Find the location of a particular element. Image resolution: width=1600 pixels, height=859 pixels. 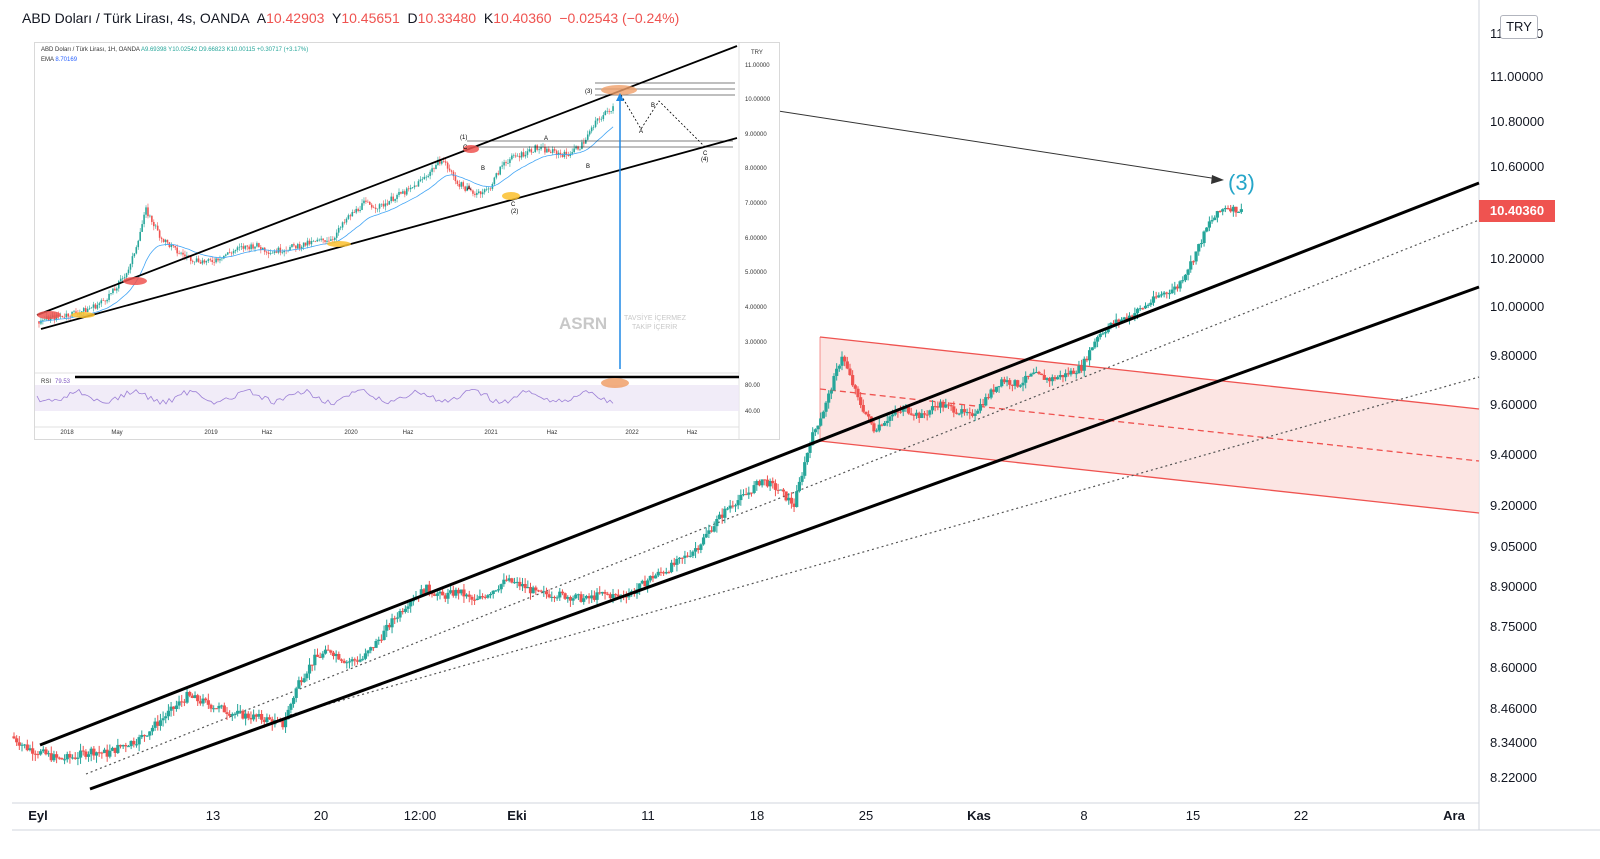

inset-label-a2: A is located at coordinates (546, 139).